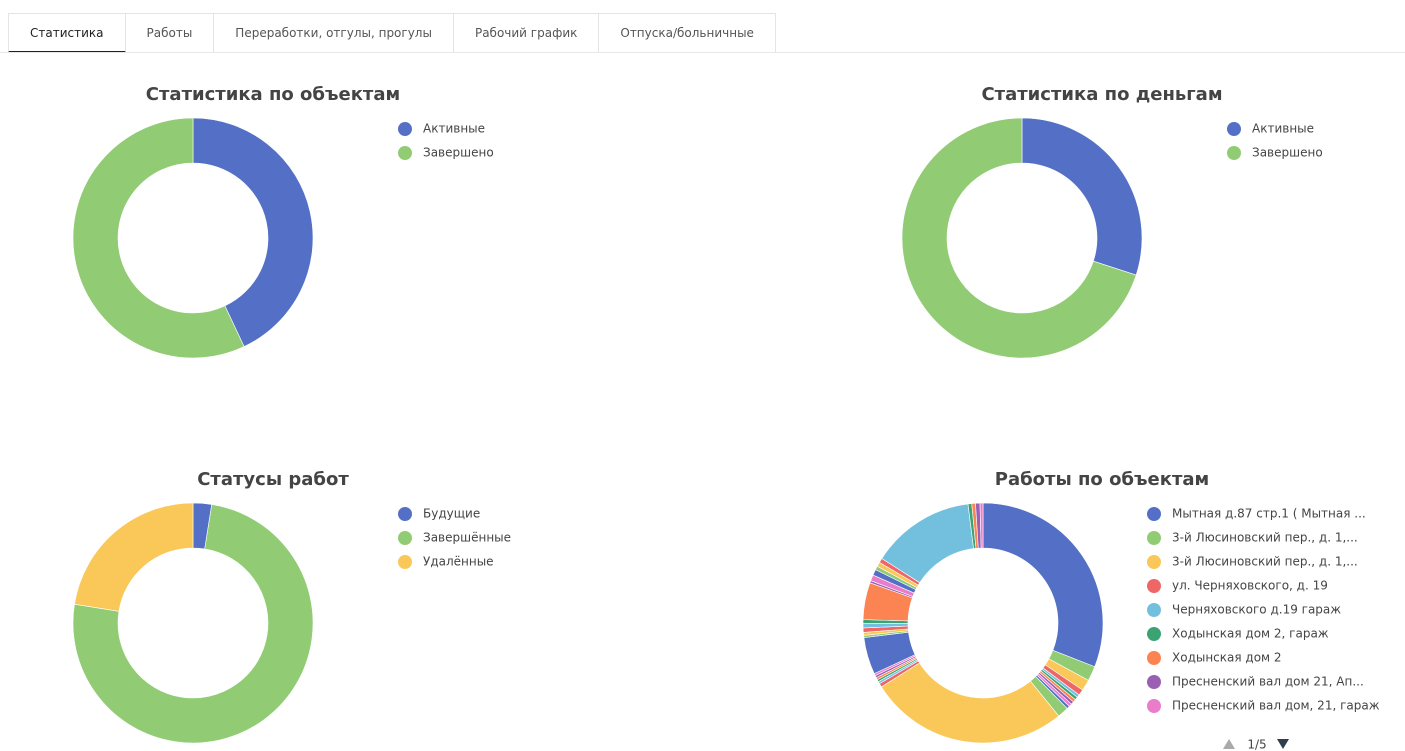 This screenshot has height=751, width=1405. I want to click on legend-label: Ходынская дом 2, so click(1227, 658).